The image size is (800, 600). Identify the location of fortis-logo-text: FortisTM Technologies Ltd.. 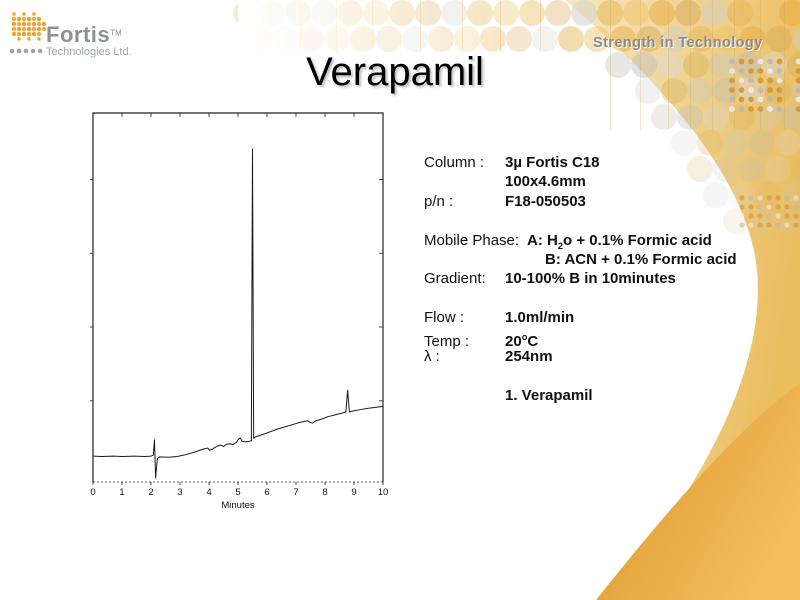
(89, 40).